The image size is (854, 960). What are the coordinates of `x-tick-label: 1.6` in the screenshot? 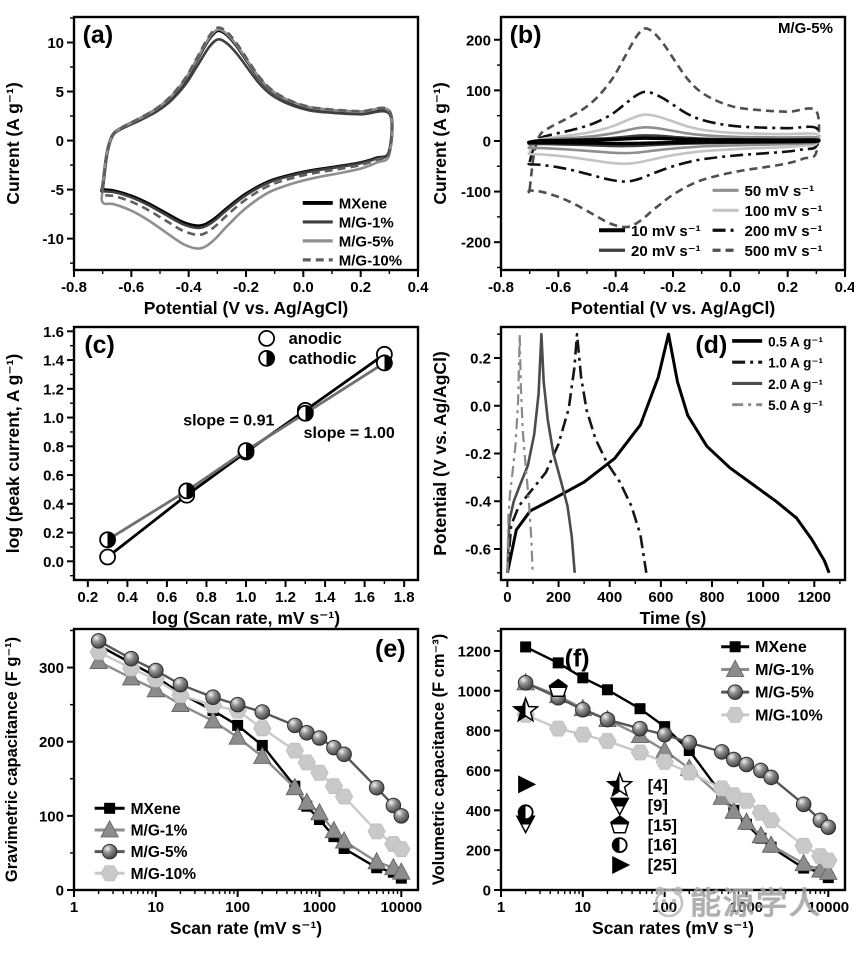 It's located at (364, 597).